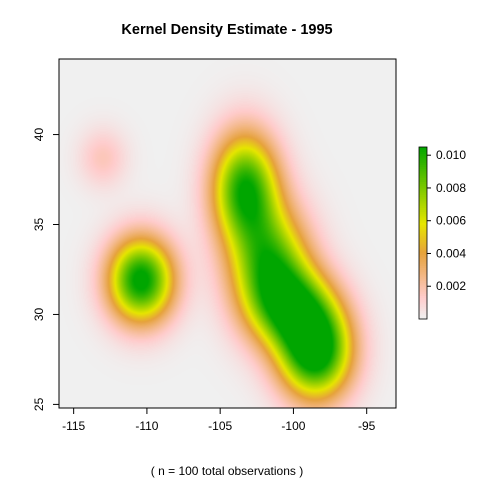 This screenshot has width=480, height=480. What do you see at coordinates (226, 30) in the screenshot?
I see `chart-title: Kernel Density Estimate - 1995` at bounding box center [226, 30].